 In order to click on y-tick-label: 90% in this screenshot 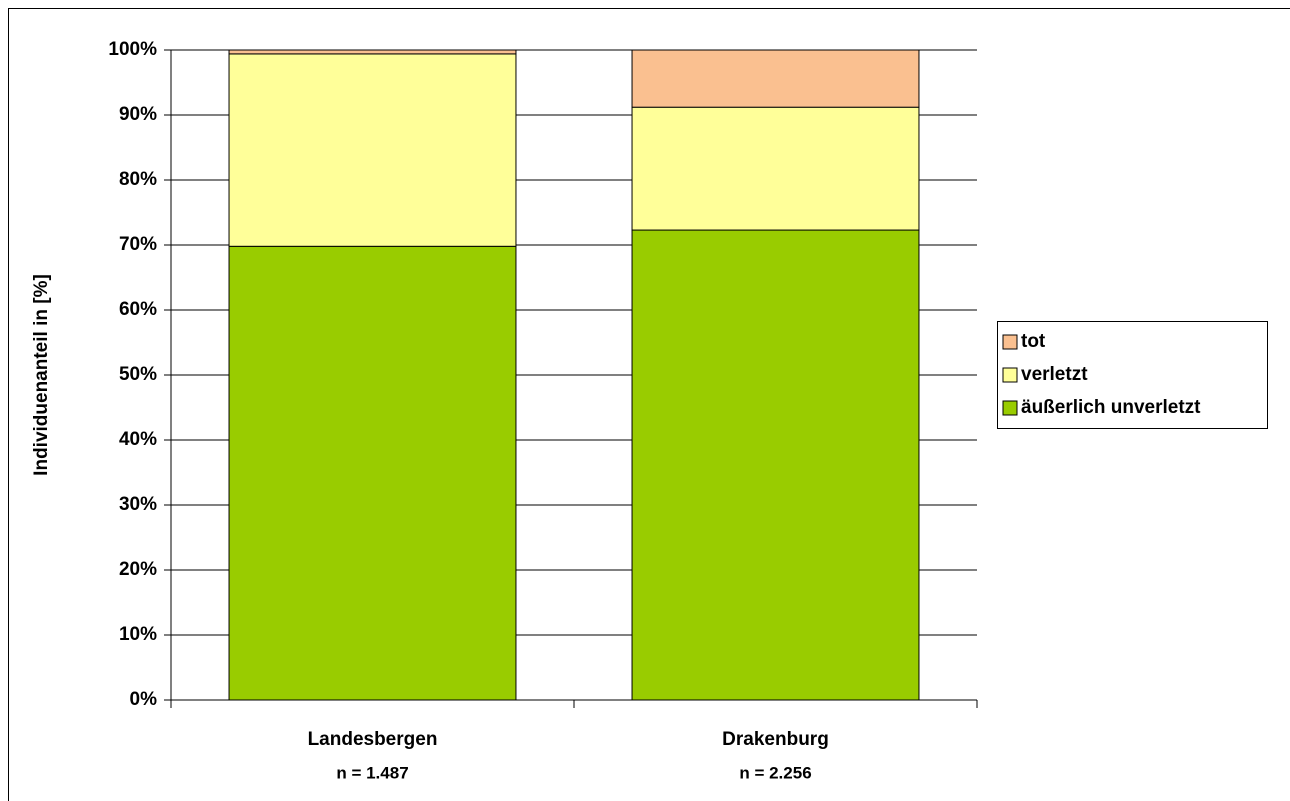, I will do `click(138, 114)`.